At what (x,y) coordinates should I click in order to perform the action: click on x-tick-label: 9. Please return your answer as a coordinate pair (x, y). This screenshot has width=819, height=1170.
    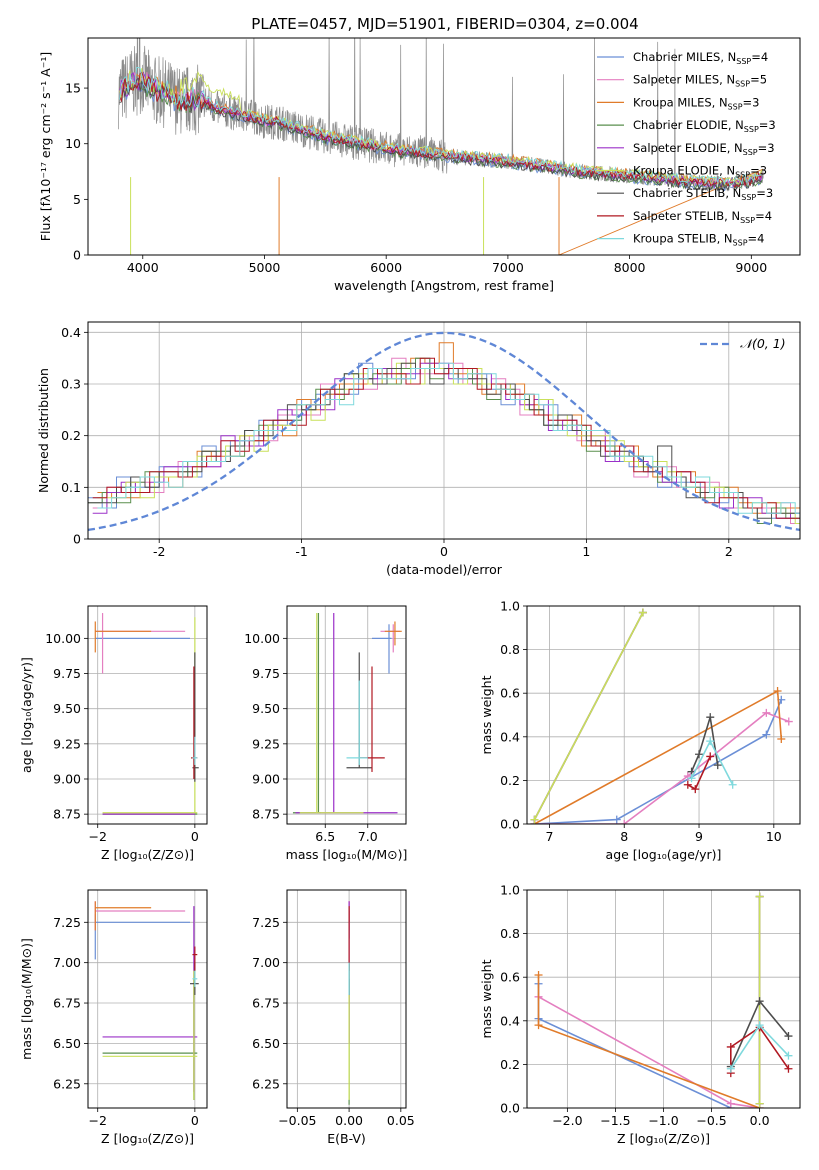
    Looking at the image, I should click on (699, 836).